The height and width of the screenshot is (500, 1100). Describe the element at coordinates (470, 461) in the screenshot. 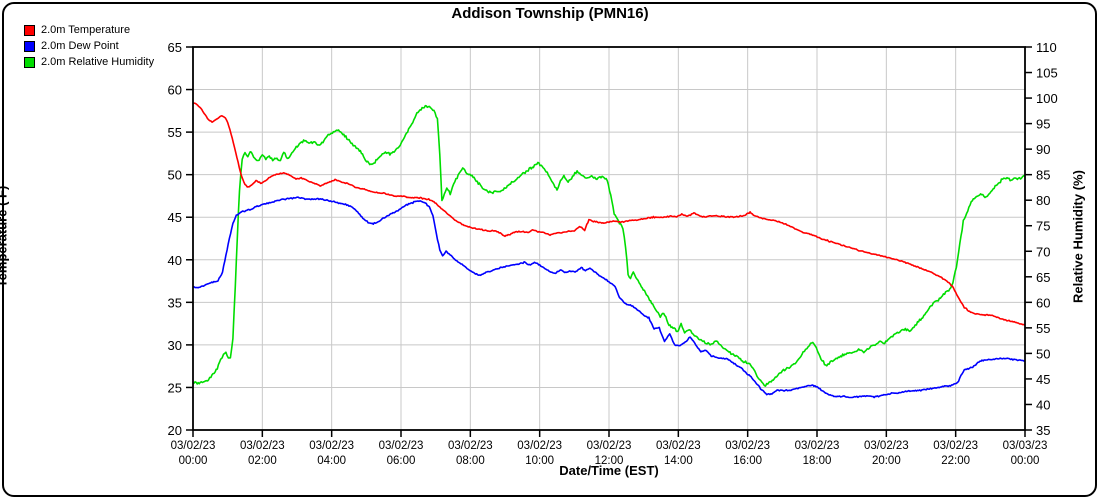

I see `svg-text: 08:00` at that location.